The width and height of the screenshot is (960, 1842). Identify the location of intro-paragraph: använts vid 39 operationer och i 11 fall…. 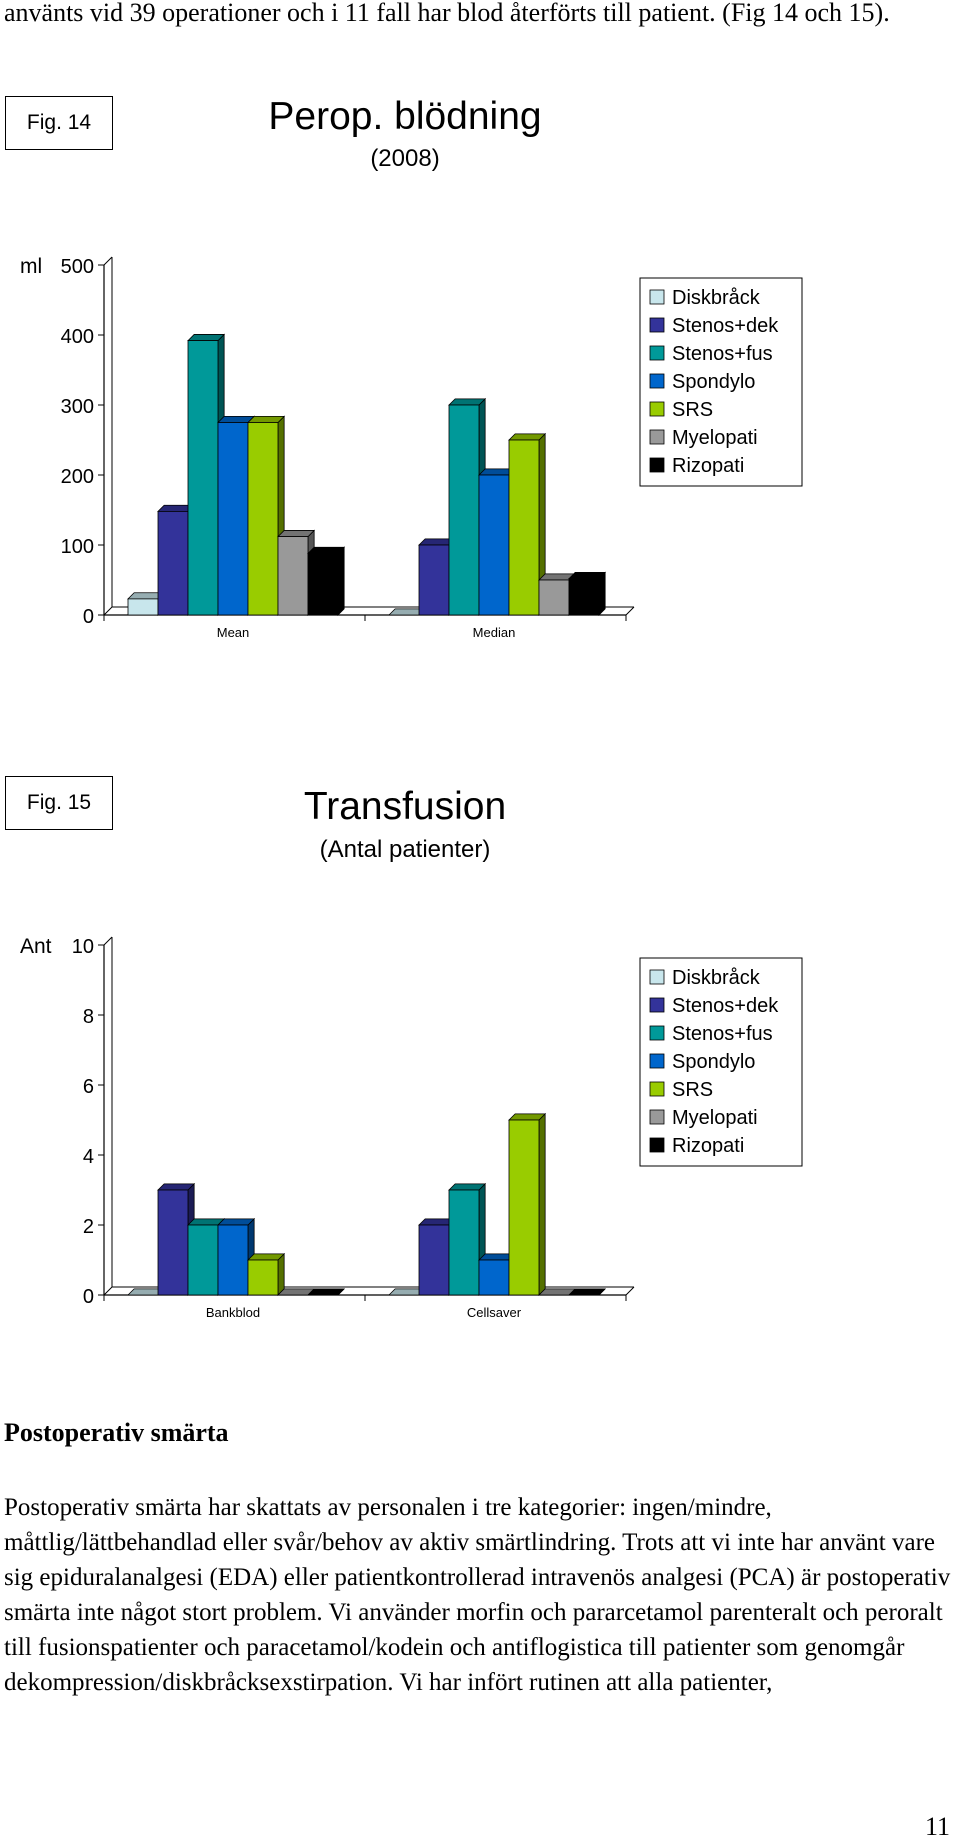
(447, 13).